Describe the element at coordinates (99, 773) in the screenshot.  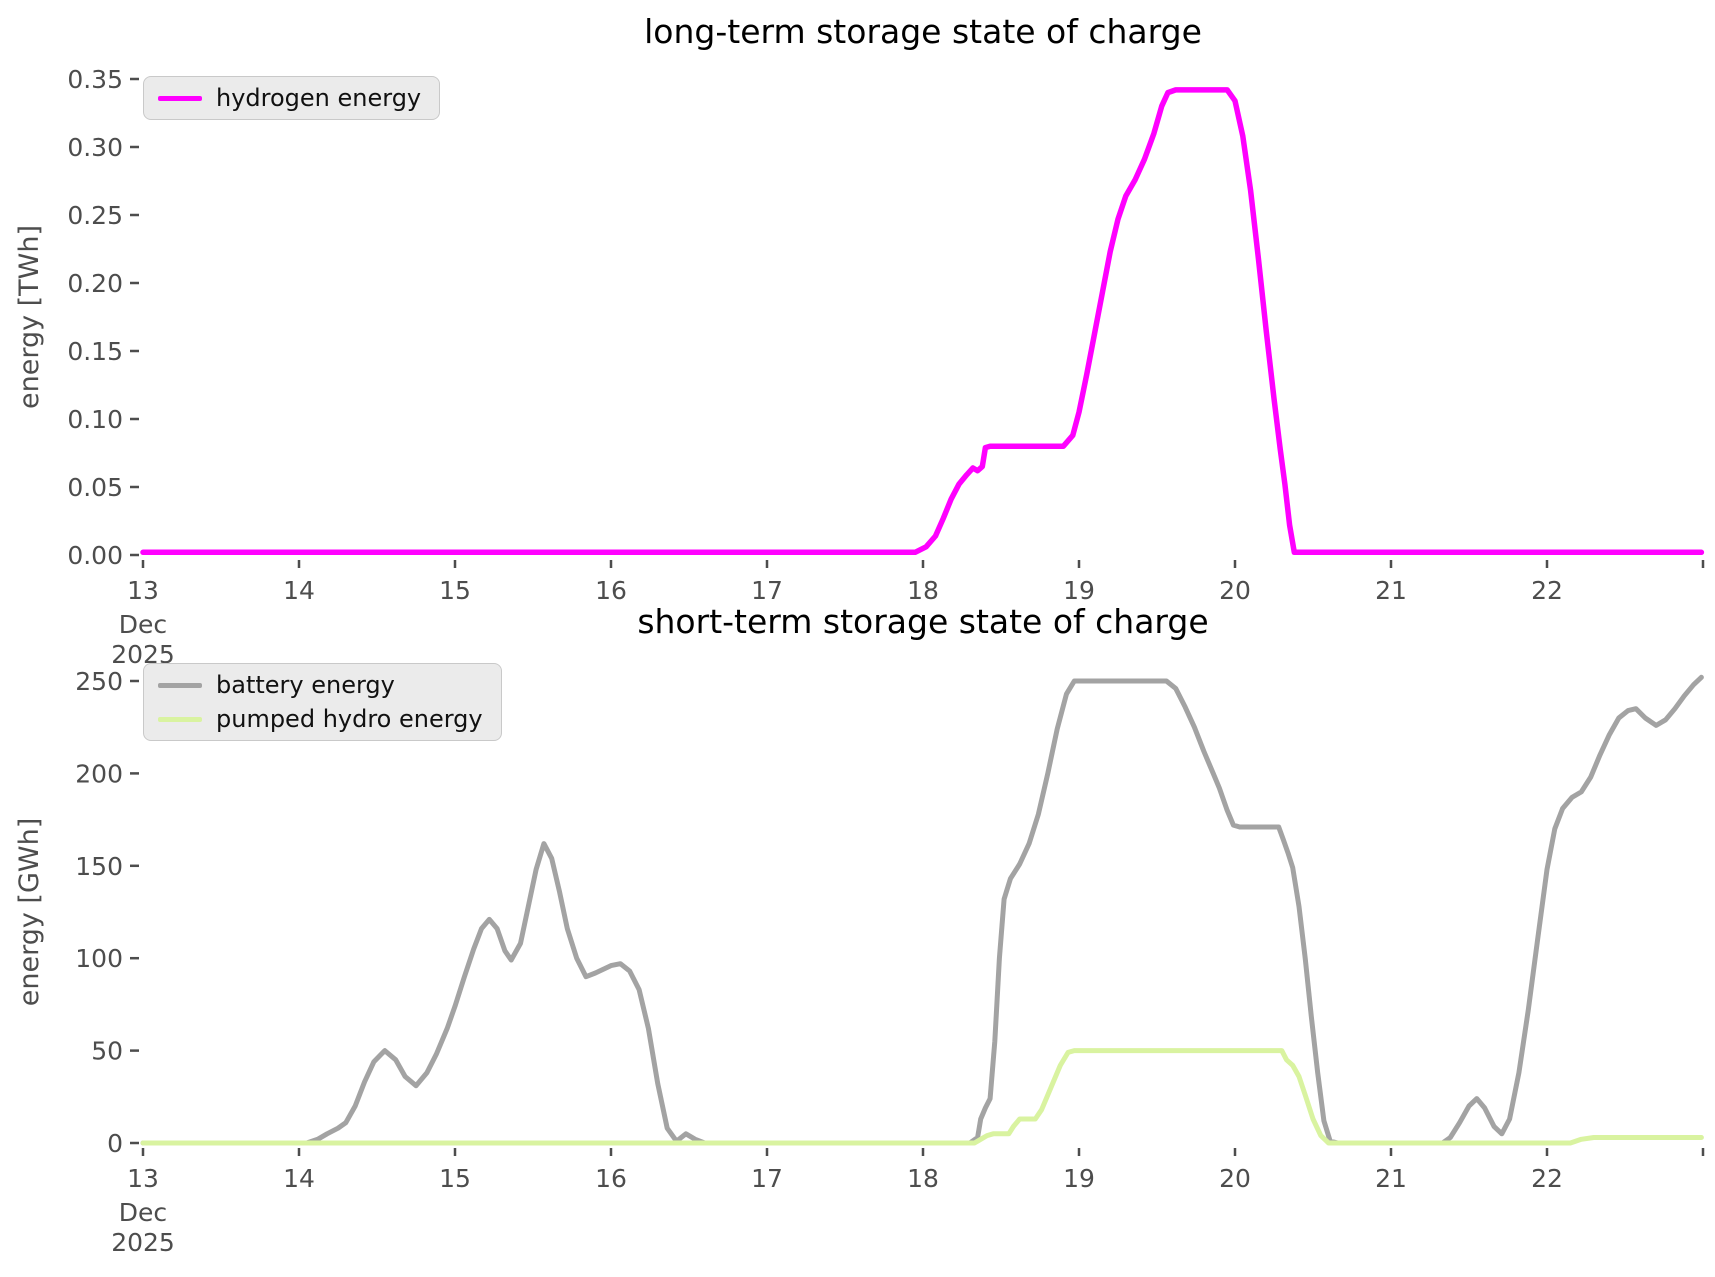
I see `svg-text: 200` at that location.